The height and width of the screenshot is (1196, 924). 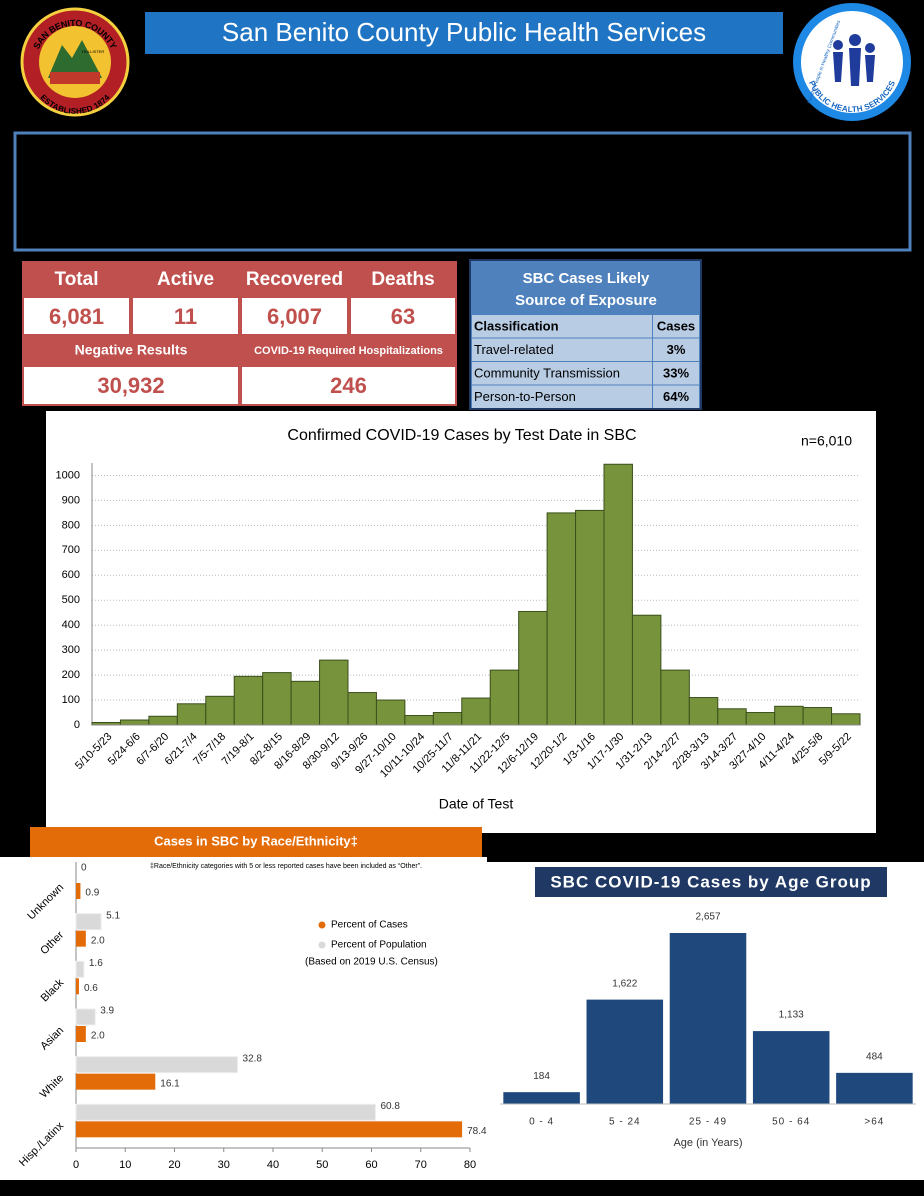 What do you see at coordinates (71, 700) in the screenshot?
I see `y-tick-label: 100` at bounding box center [71, 700].